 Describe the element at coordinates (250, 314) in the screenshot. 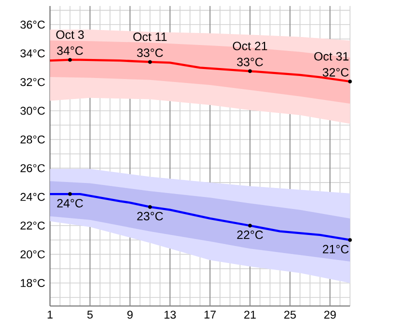

I see `x-tick-label: 21` at that location.